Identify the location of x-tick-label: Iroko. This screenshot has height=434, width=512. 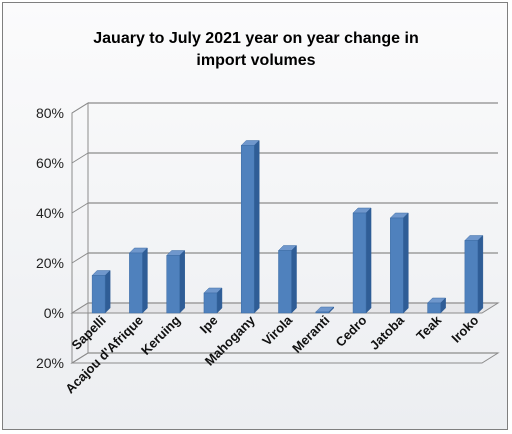
(464, 328).